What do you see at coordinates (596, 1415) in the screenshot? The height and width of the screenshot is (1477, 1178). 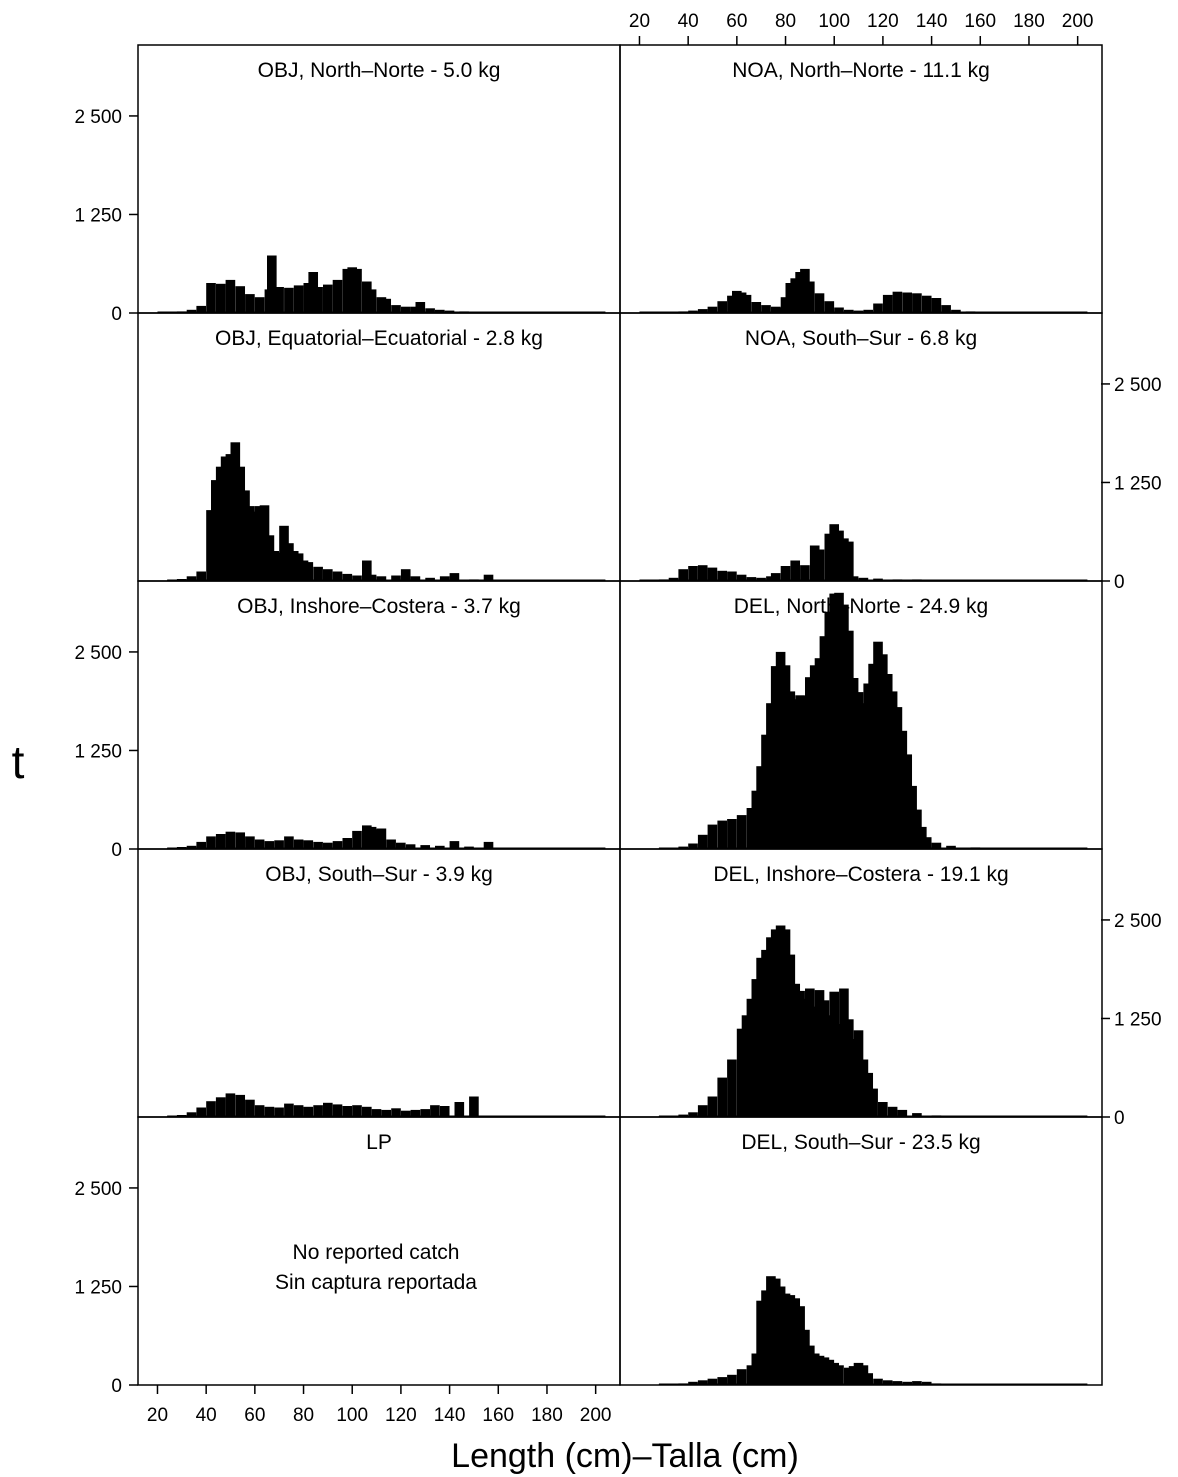 I see `x-tick-label: 200` at bounding box center [596, 1415].